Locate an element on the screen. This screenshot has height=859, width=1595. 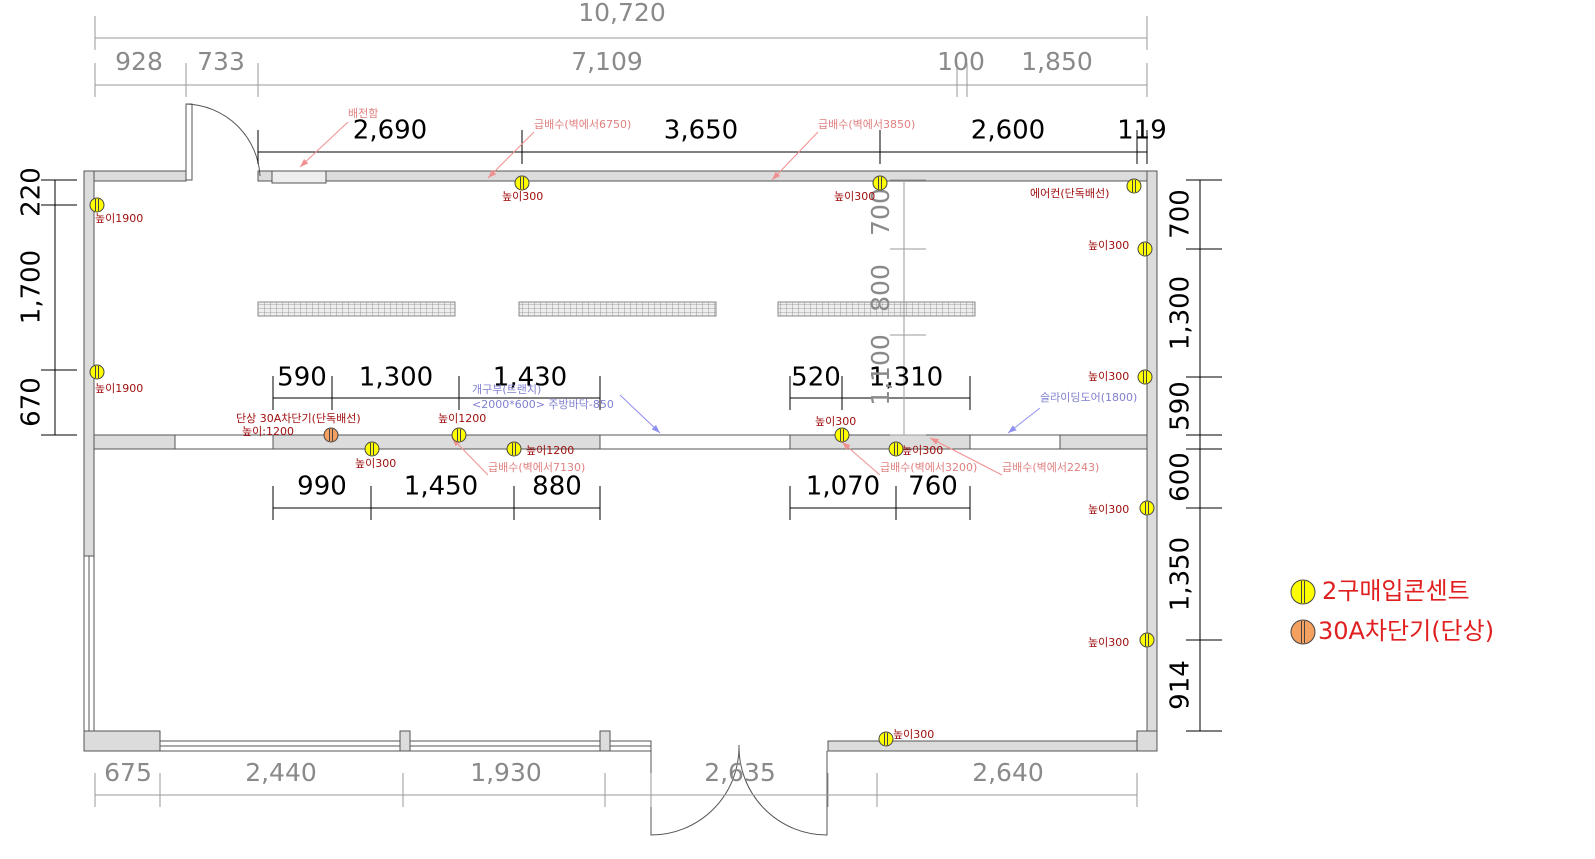
label: 1,100 is located at coordinates (880, 370).